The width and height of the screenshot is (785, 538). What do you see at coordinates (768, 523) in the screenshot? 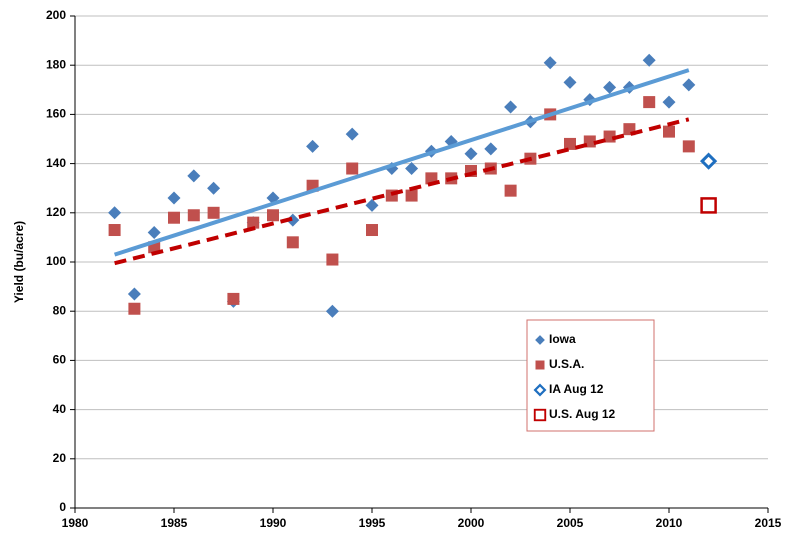
I see `x-tick-label: 2015` at bounding box center [768, 523].